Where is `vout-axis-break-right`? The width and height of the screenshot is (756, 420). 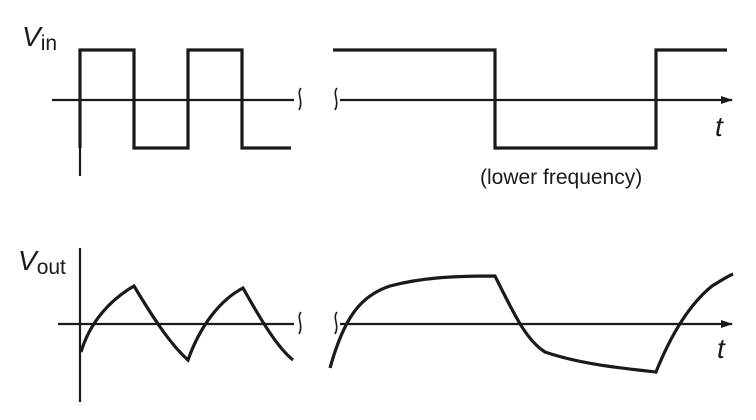
vout-axis-break-right is located at coordinates (336, 323).